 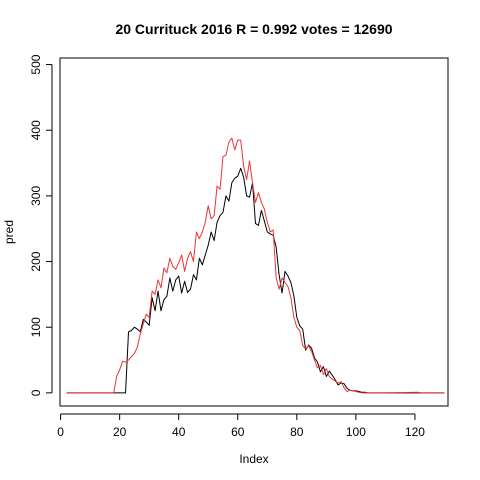 What do you see at coordinates (36, 261) in the screenshot?
I see `y-tick-label: 200` at bounding box center [36, 261].